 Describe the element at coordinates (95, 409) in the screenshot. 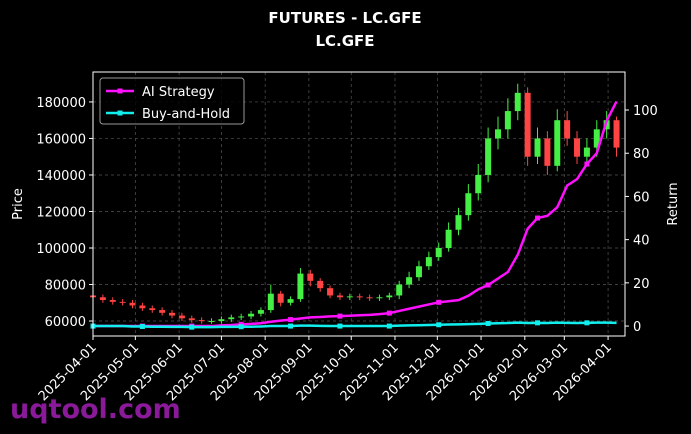

I see `watermark: uqtool.com` at that location.